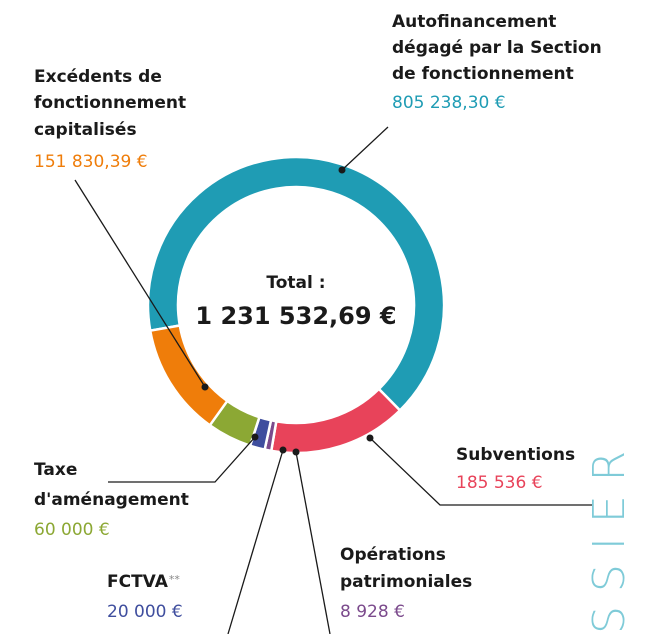  I want to click on category-label: Excédents de, so click(98, 77).